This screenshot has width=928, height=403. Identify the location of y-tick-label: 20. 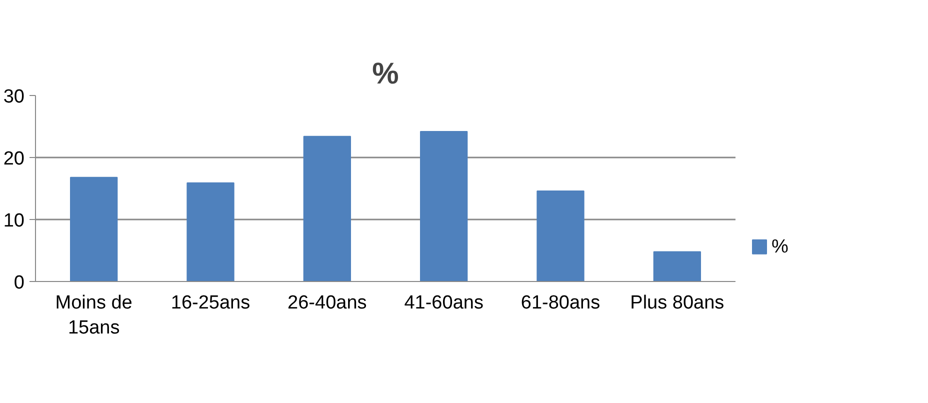
(14, 159).